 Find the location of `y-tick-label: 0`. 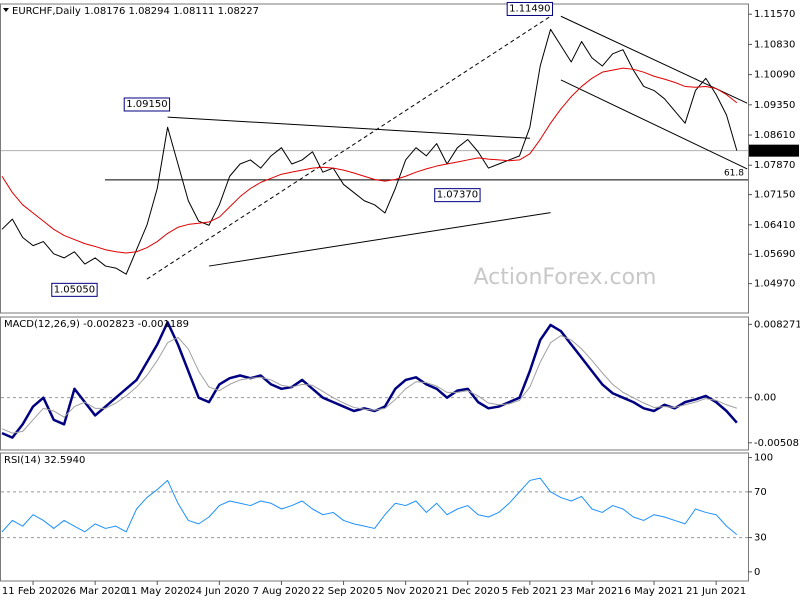

y-tick-label: 0 is located at coordinates (757, 572).